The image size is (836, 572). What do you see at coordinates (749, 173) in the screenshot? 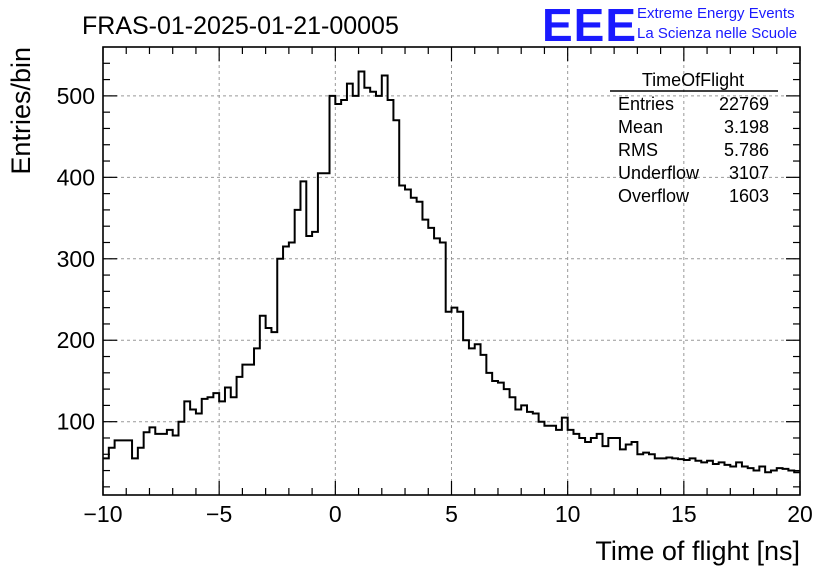
I see `stats-row-value: 3107` at bounding box center [749, 173].